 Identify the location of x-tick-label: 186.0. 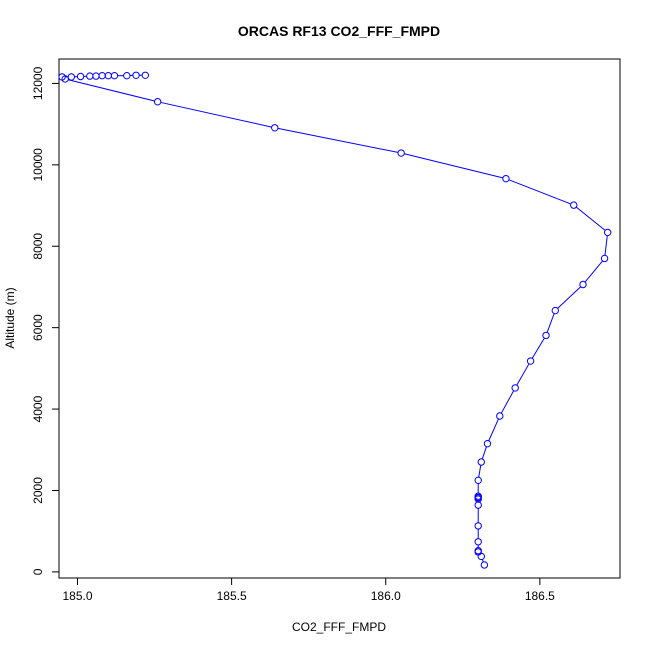
(386, 596).